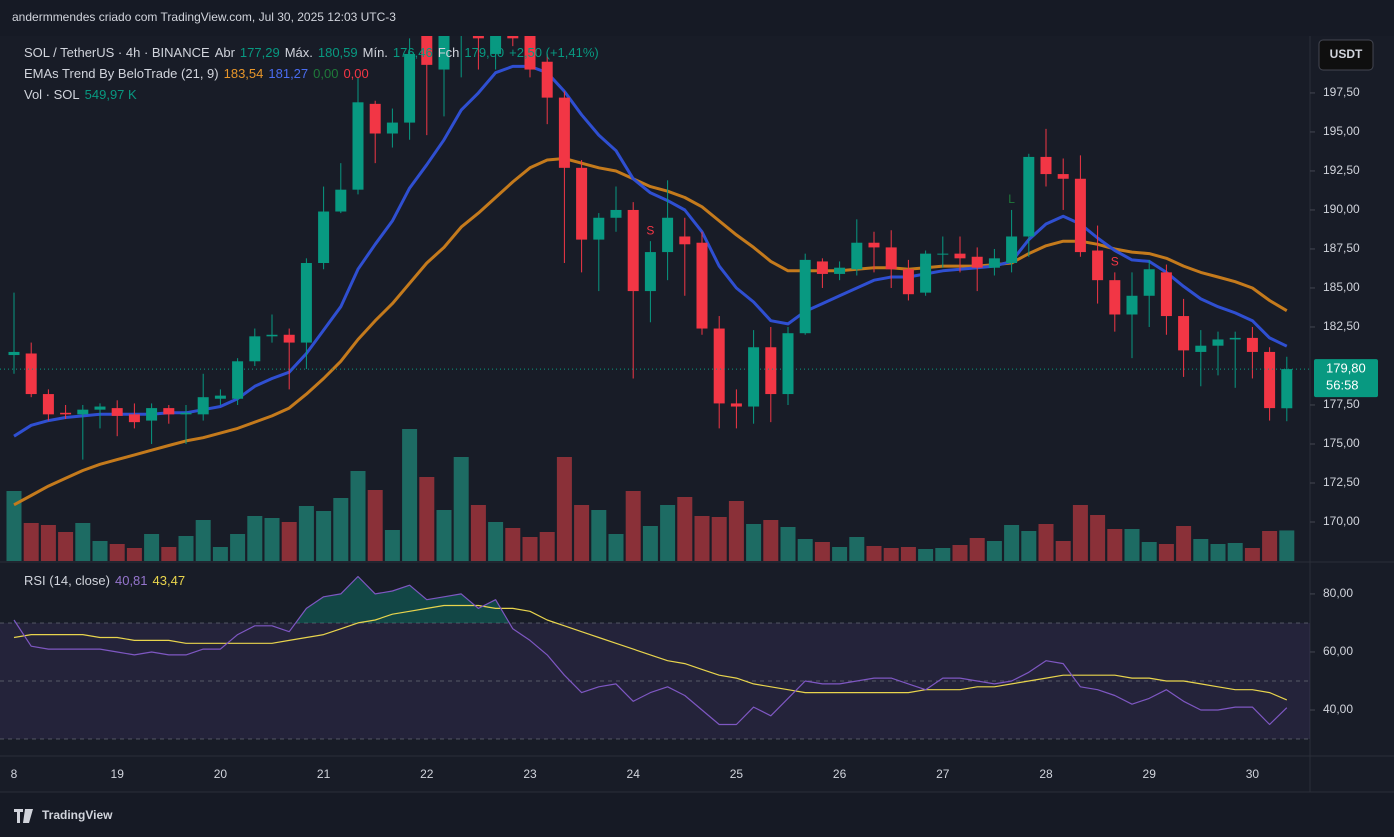 The width and height of the screenshot is (1394, 837). I want to click on open: 177,29, so click(259, 52).